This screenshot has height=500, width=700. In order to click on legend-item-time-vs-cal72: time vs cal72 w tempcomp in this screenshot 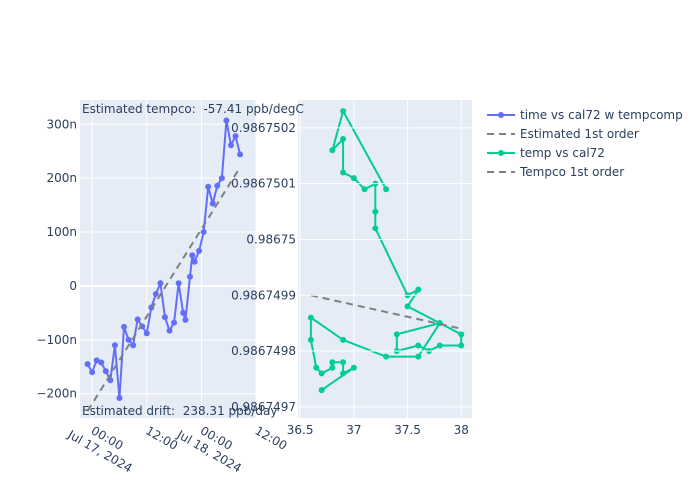, I will do `click(585, 115)`.